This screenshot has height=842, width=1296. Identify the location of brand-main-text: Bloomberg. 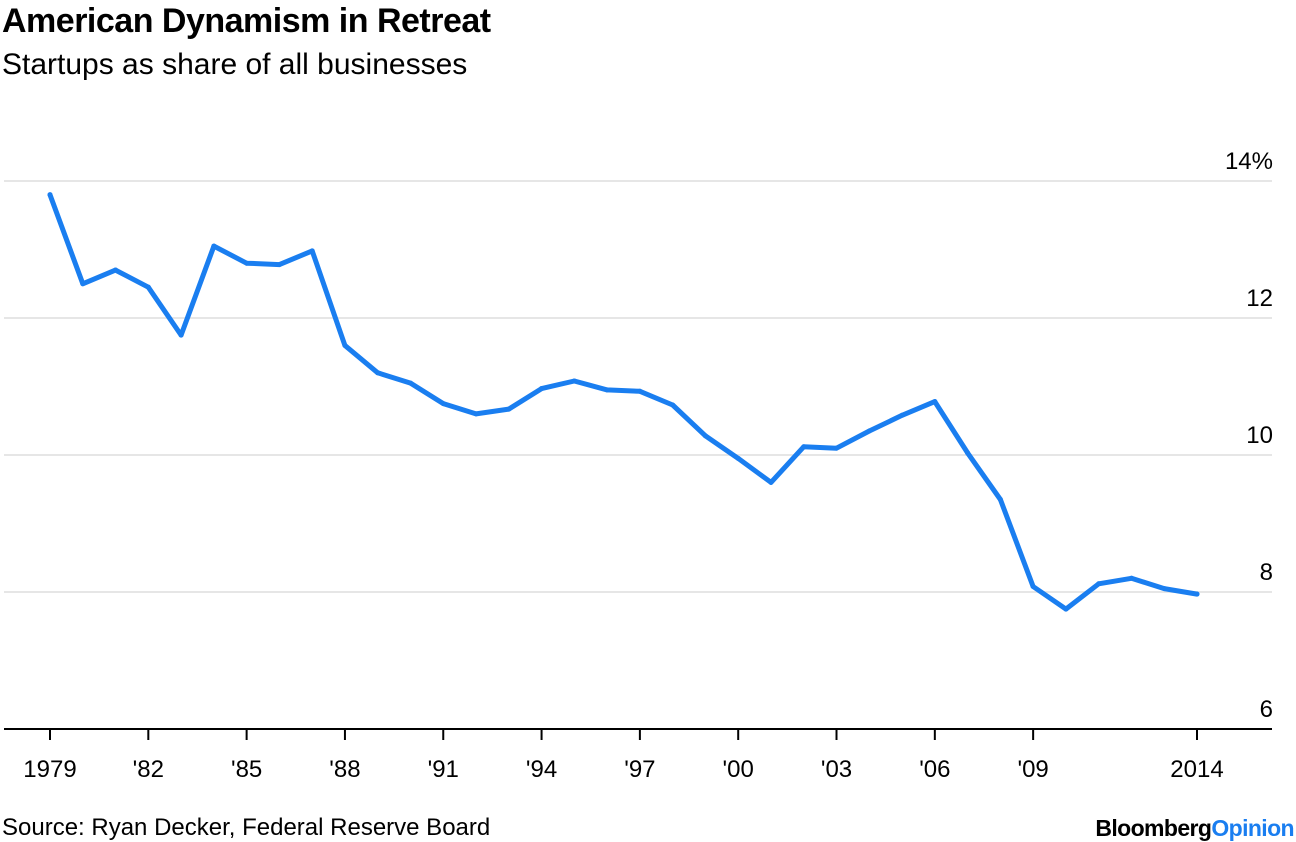
(1153, 828).